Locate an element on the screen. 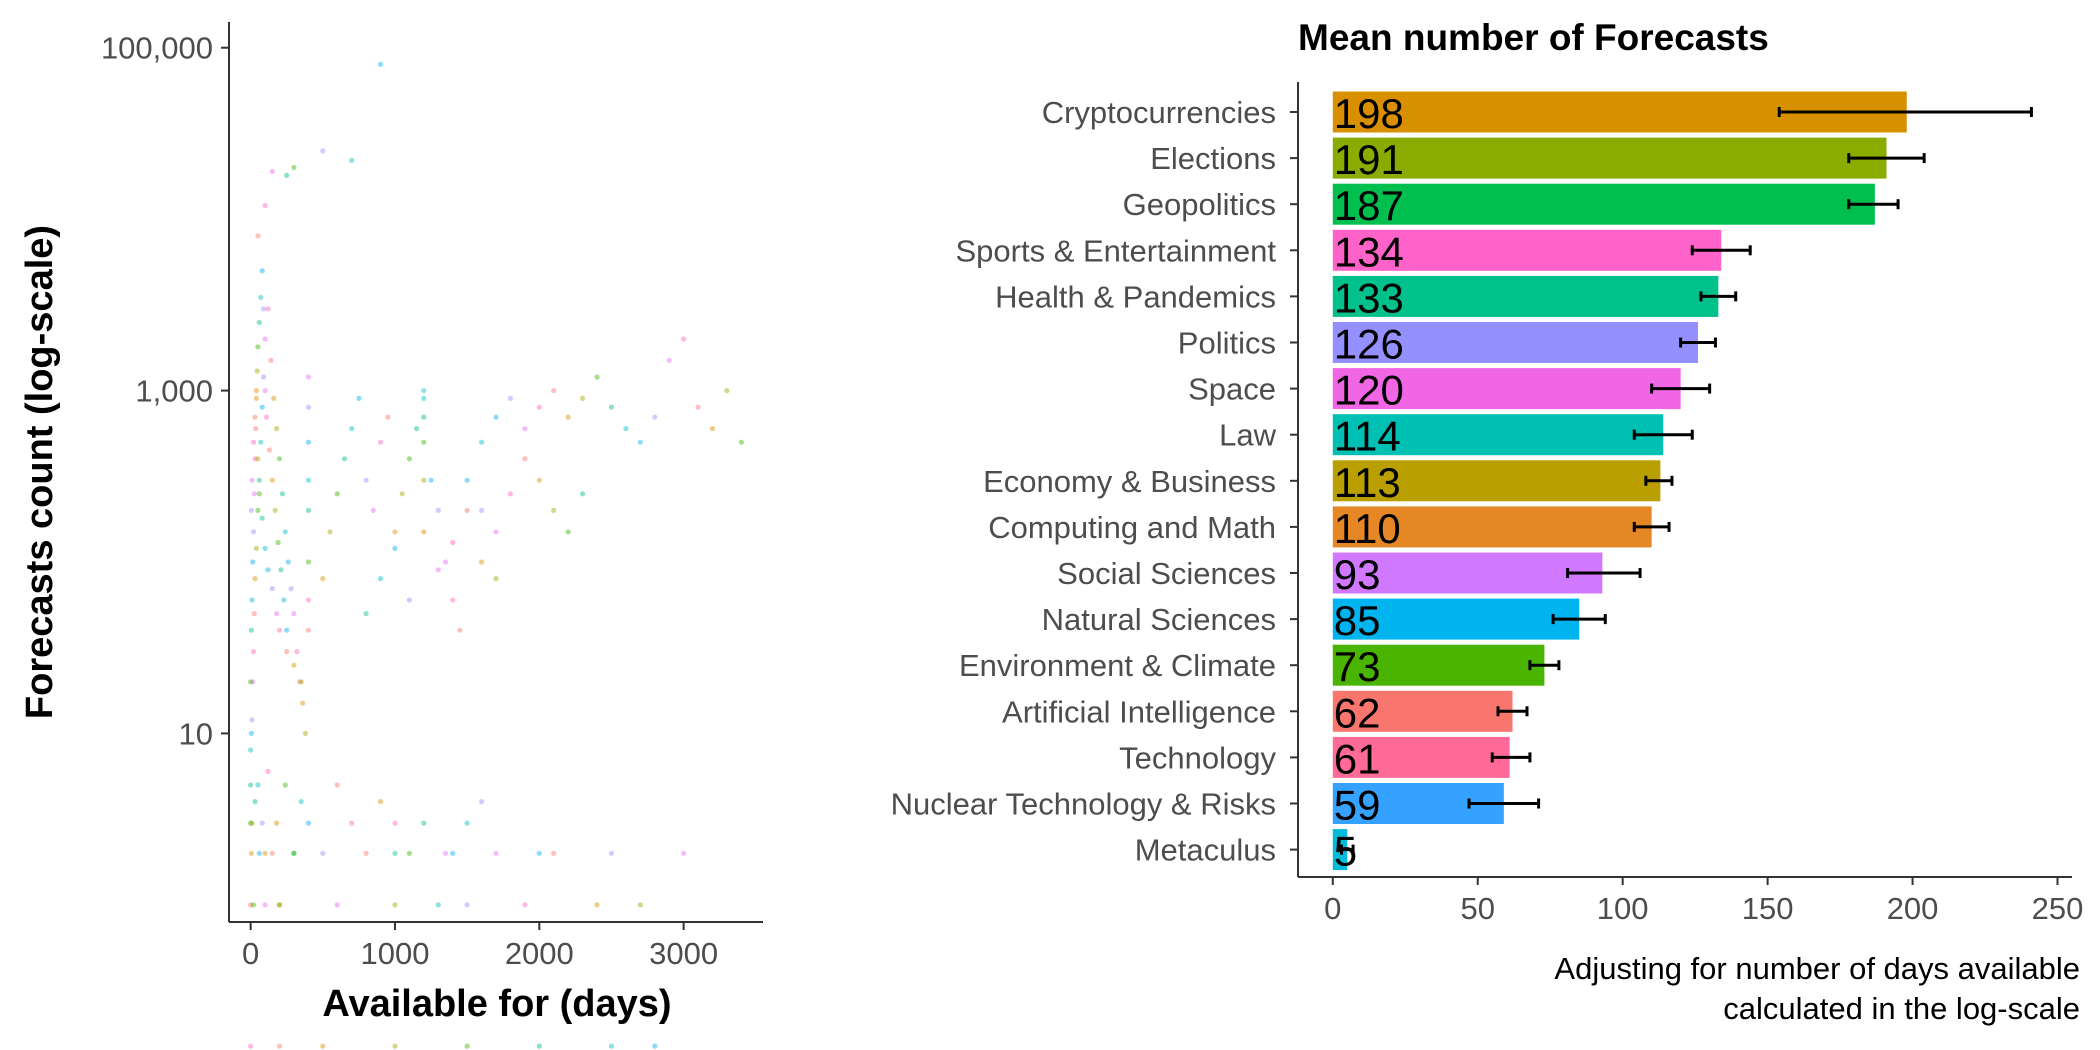 The image size is (2100, 1050). caption-line-2: calculated in the log-scale is located at coordinates (1901, 1008).